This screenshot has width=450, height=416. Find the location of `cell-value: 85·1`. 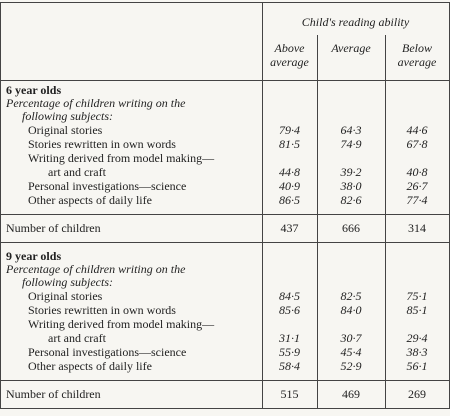

cell-value: 85·1 is located at coordinates (417, 310).